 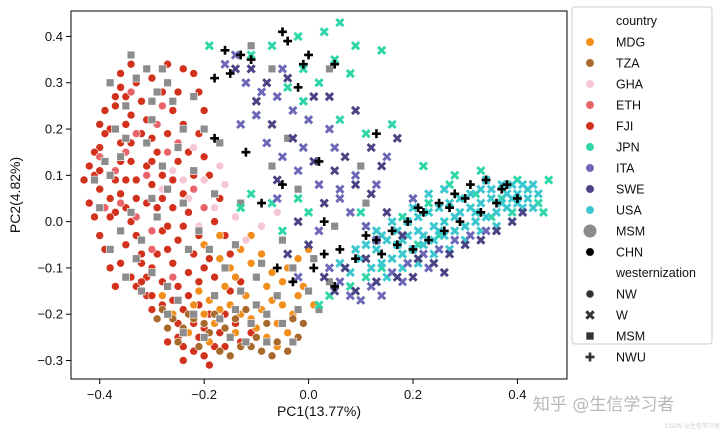 I want to click on data-point-eth, so click(x=131, y=92).